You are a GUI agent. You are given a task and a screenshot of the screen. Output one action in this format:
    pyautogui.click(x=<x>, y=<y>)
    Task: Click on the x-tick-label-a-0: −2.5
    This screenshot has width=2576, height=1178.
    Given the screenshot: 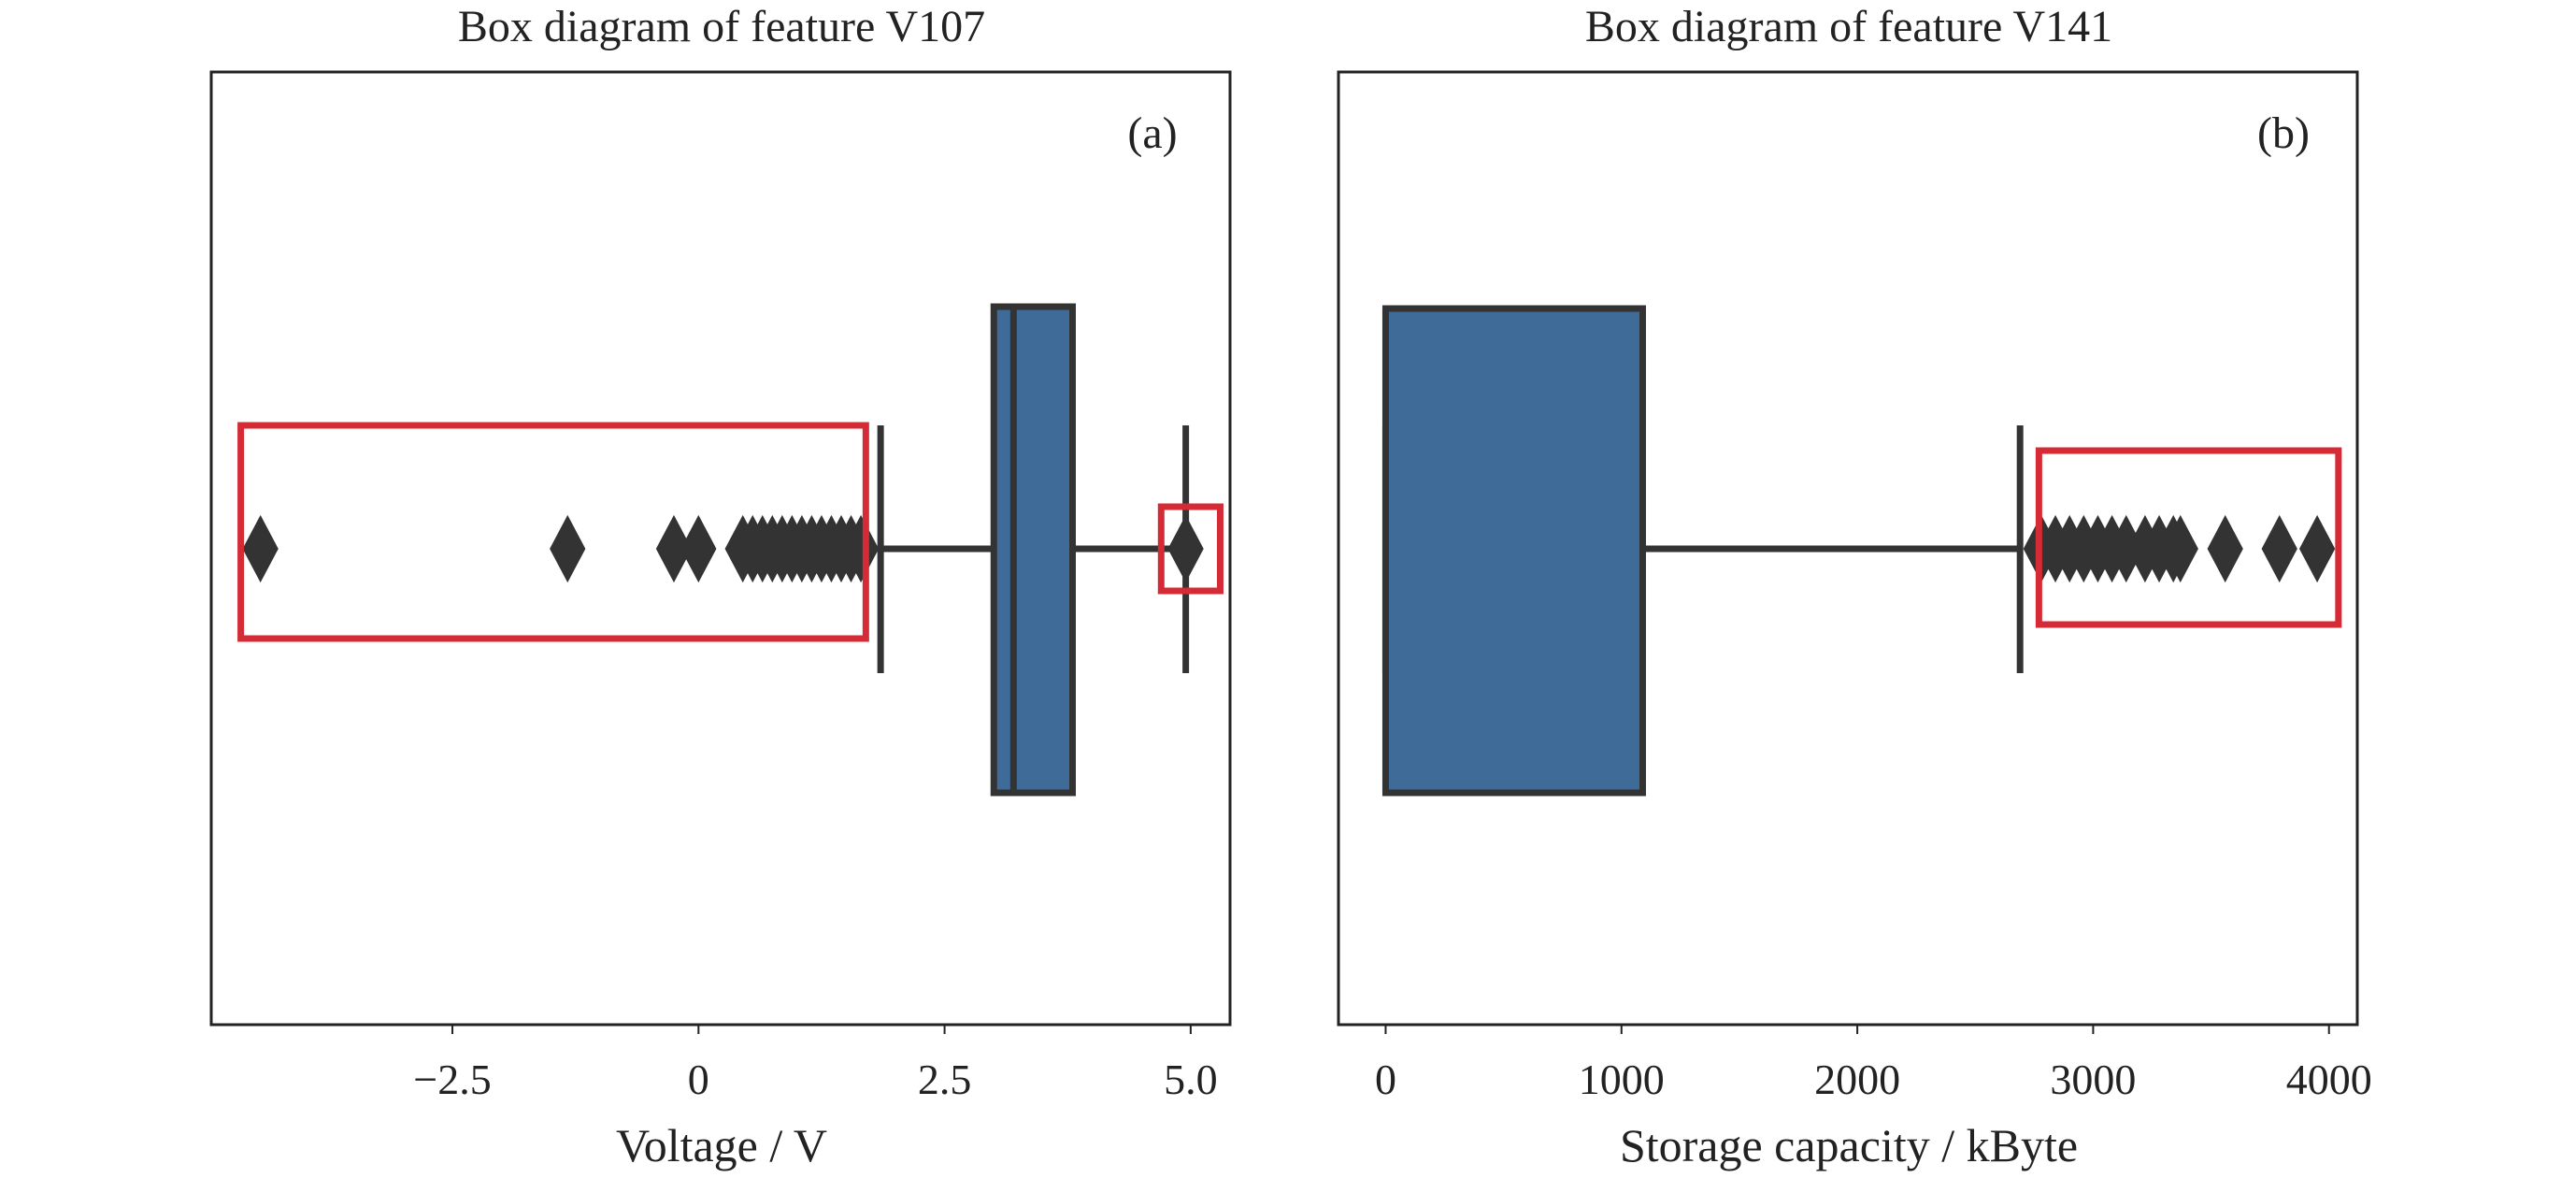 What is the action you would take?
    pyautogui.click(x=452, y=1080)
    